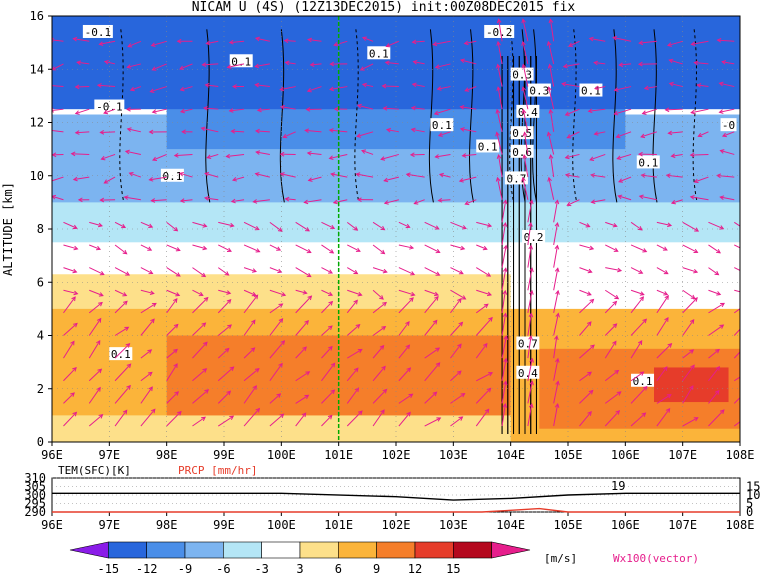 Image resolution: width=767 pixels, height=575 pixels. What do you see at coordinates (35, 512) in the screenshot?
I see `sub-left-tick-0: 290` at bounding box center [35, 512].